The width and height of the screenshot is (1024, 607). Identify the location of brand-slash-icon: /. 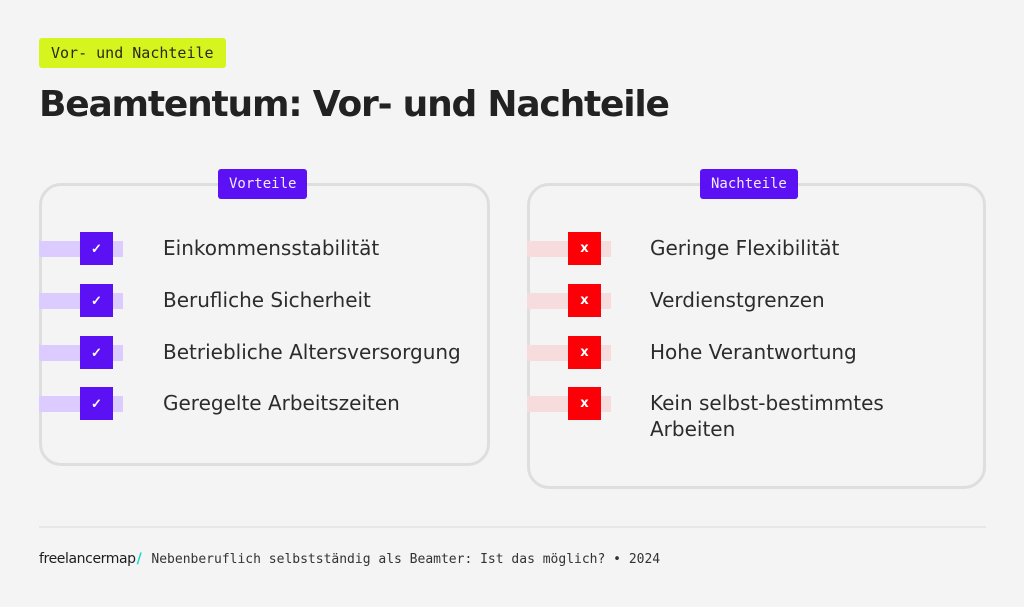
(139, 559).